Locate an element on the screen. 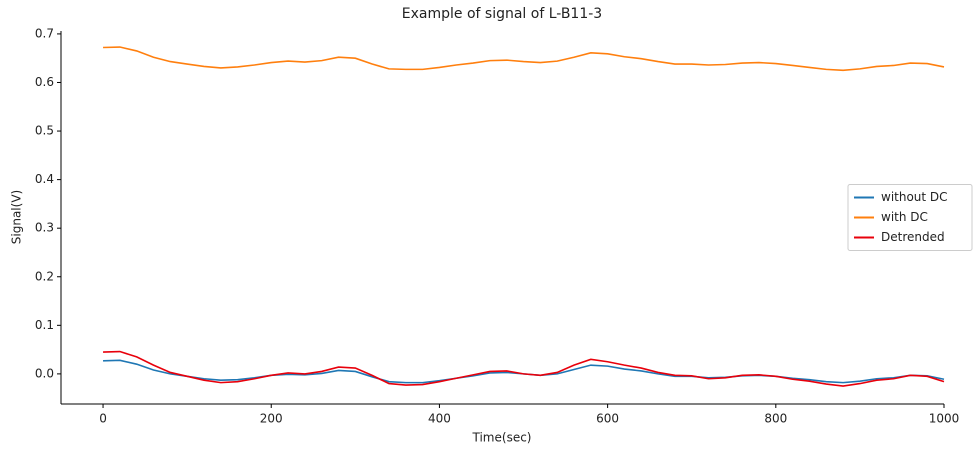 The width and height of the screenshot is (973, 450). legend-label: without DC is located at coordinates (914, 197).